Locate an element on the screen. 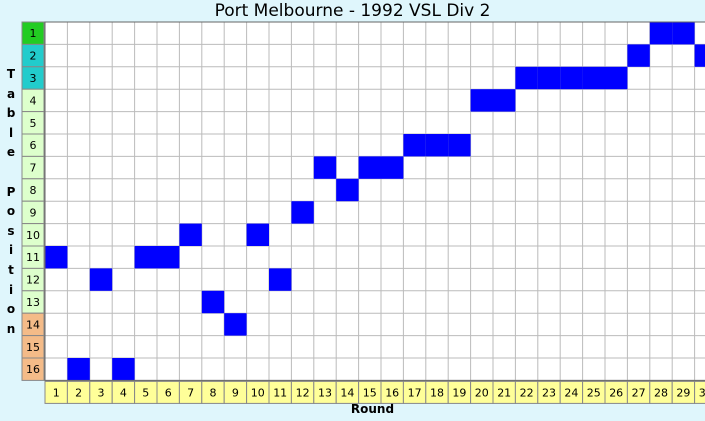 The height and width of the screenshot is (421, 705). y-tick-label: 4 is located at coordinates (33, 100).